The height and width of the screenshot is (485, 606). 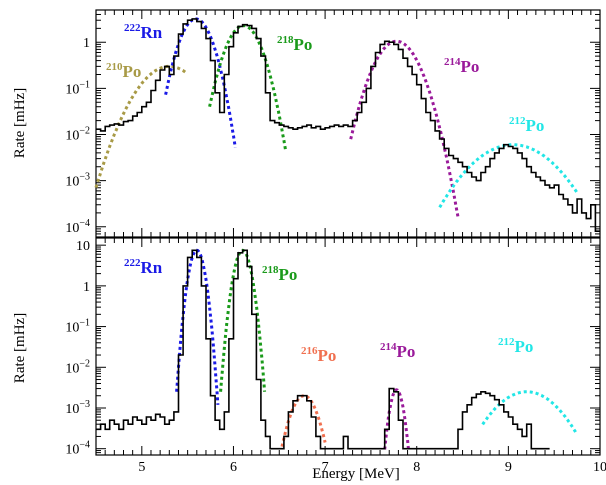 What do you see at coordinates (416, 467) in the screenshot?
I see `x-tick-label: 8` at bounding box center [416, 467].